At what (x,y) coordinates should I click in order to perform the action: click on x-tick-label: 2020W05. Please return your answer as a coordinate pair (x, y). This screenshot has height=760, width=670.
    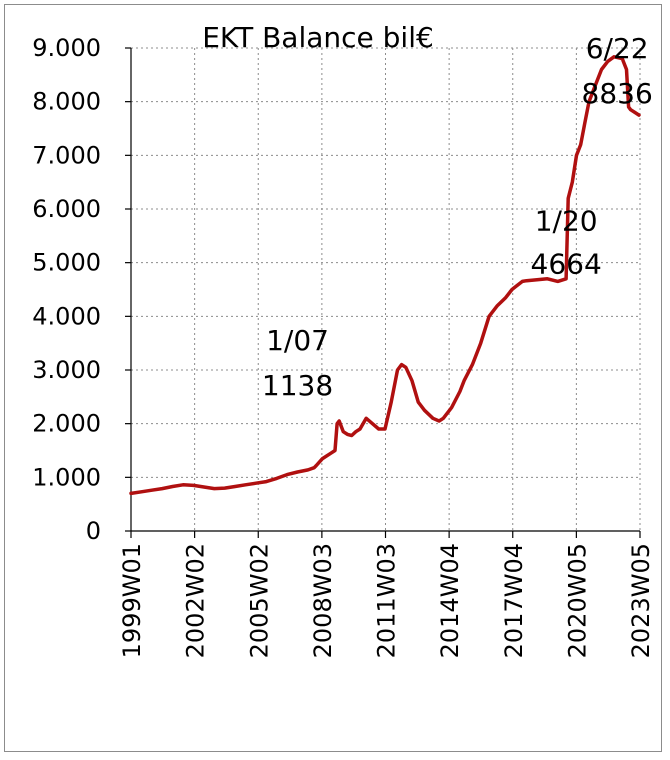
    Looking at the image, I should click on (577, 600).